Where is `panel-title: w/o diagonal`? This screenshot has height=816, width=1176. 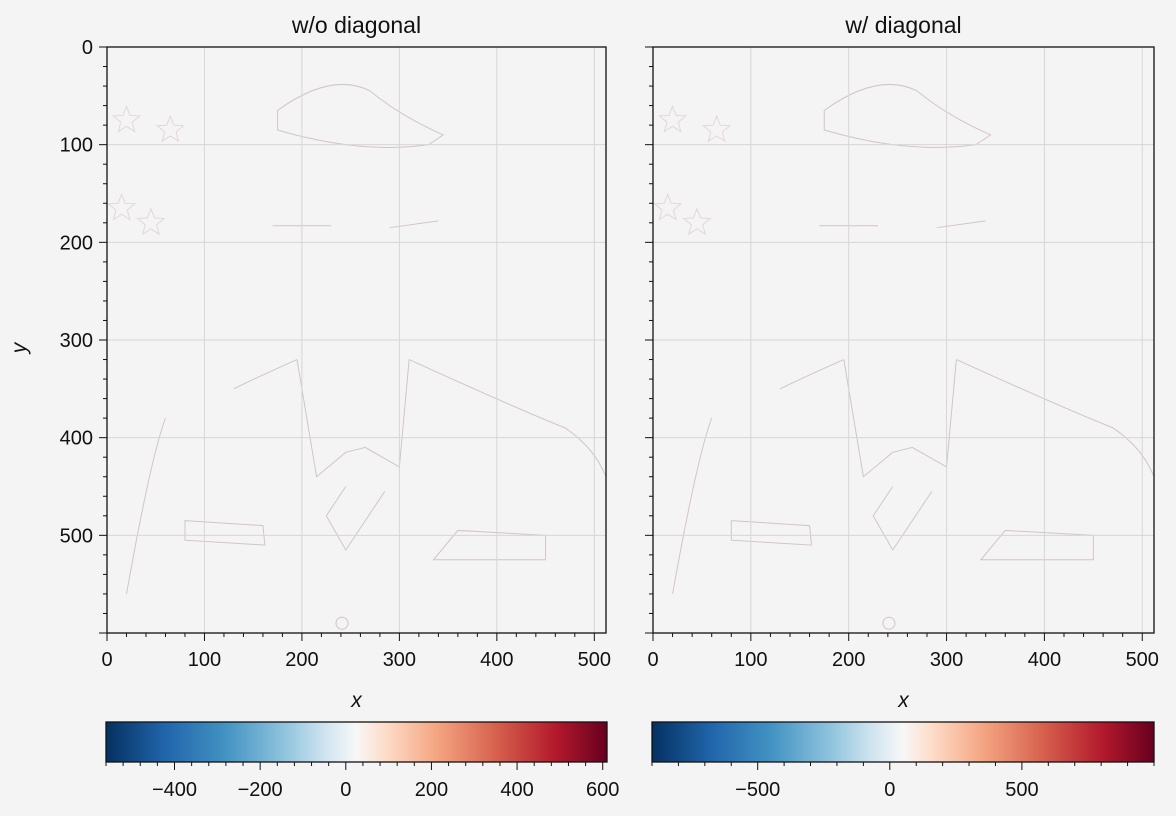 panel-title: w/o diagonal is located at coordinates (356, 25).